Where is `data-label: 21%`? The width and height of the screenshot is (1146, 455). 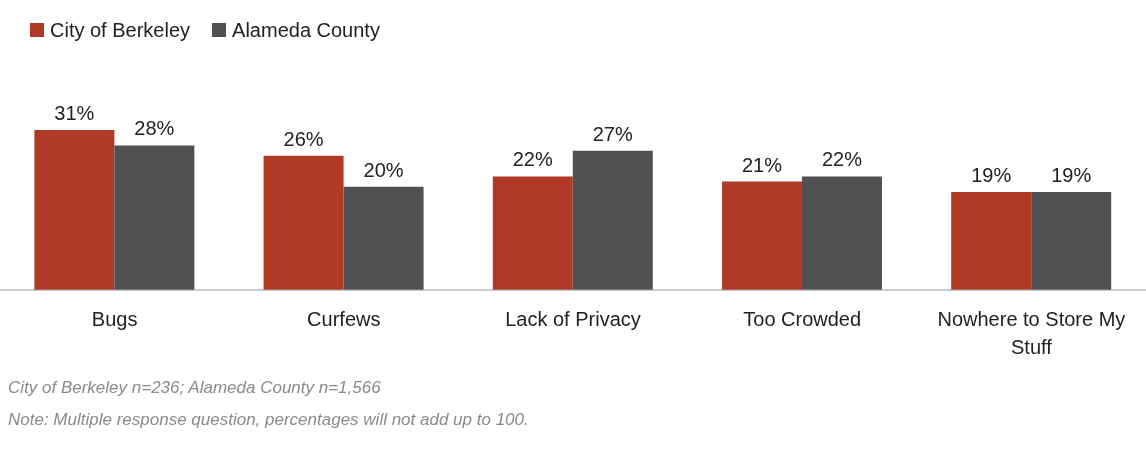 data-label: 21% is located at coordinates (762, 164).